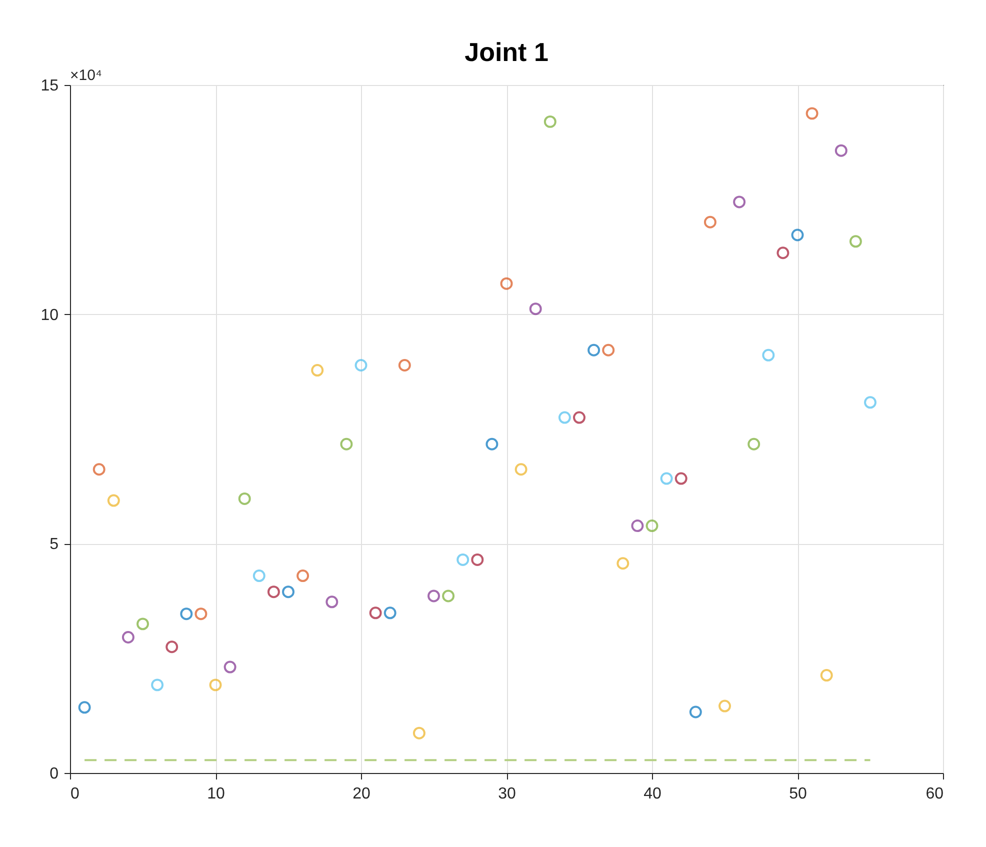 Image resolution: width=986 pixels, height=847 pixels. What do you see at coordinates (75, 794) in the screenshot?
I see `x-tick-label: 0` at bounding box center [75, 794].